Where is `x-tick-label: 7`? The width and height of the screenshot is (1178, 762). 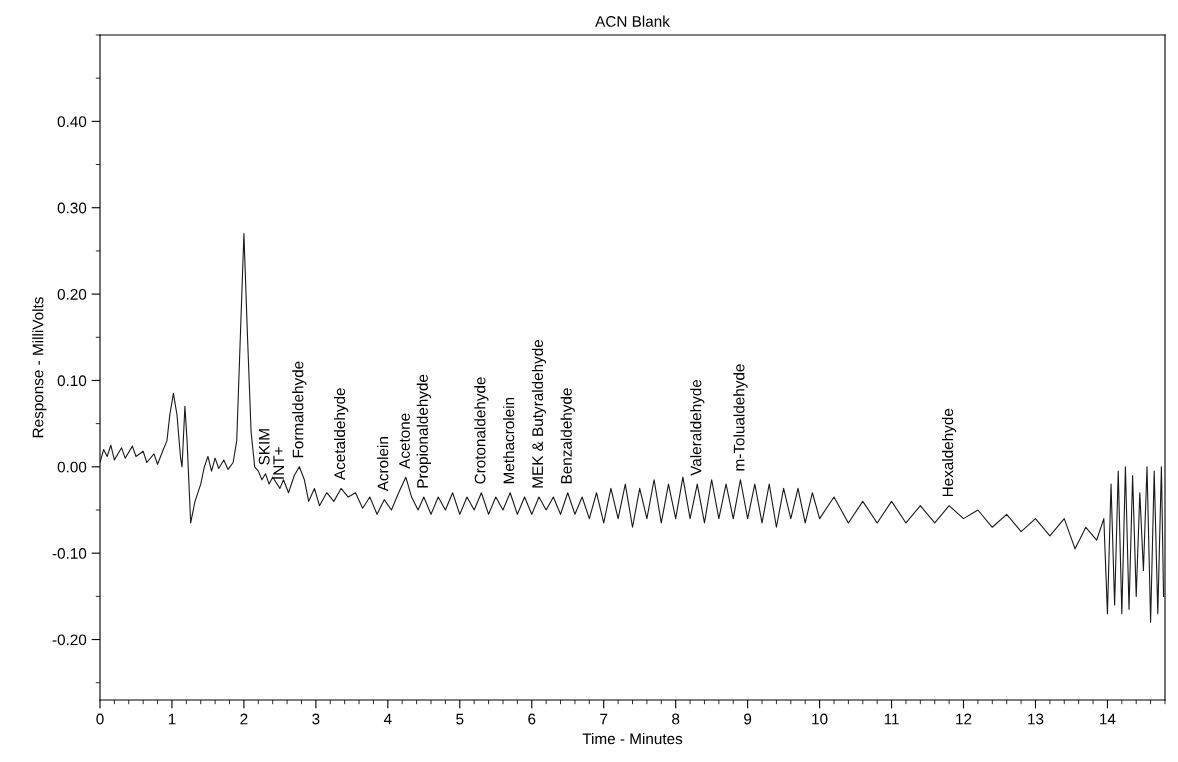 x-tick-label: 7 is located at coordinates (604, 719).